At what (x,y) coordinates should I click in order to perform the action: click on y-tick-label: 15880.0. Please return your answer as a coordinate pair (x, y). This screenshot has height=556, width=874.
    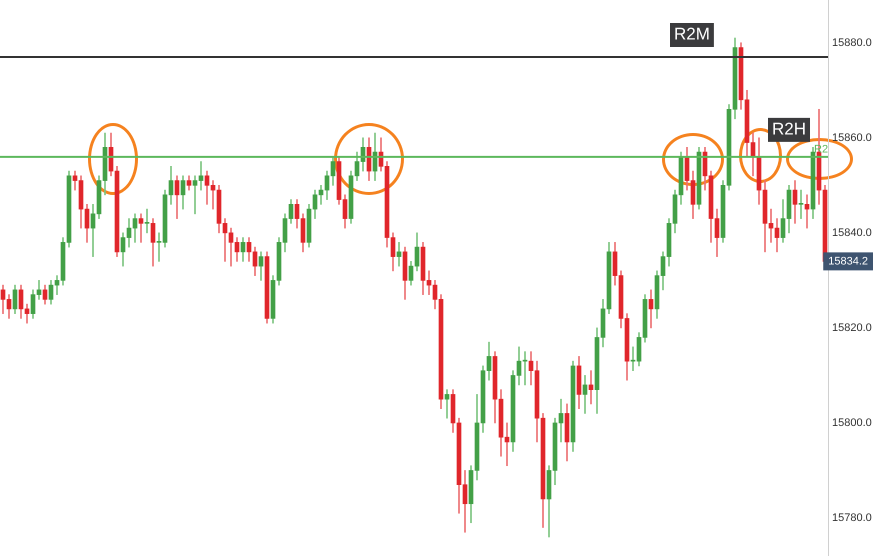
    Looking at the image, I should click on (852, 42).